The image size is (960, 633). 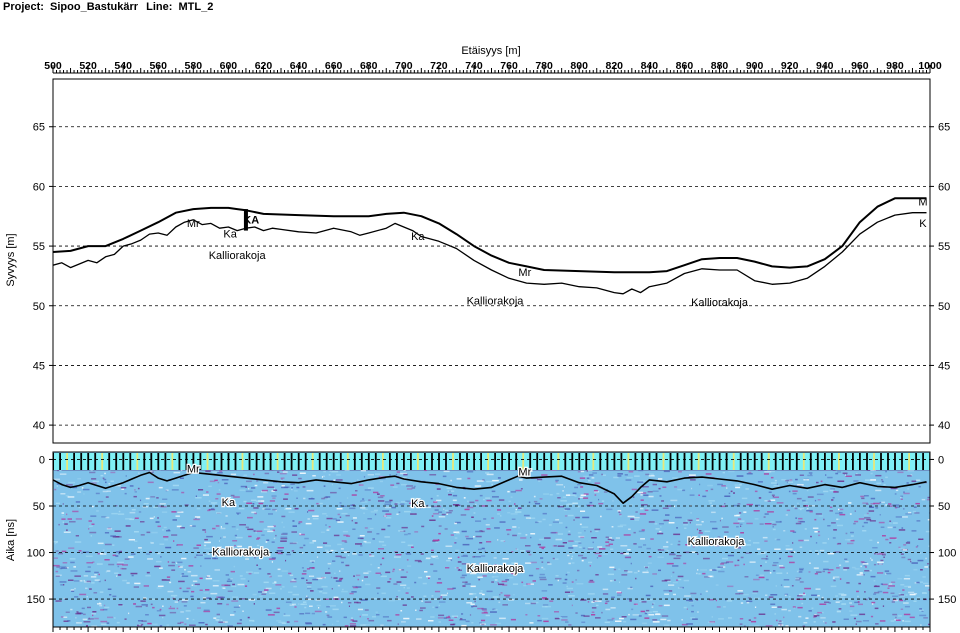 I want to click on bedrock-reflection-line, so click(x=490, y=487).